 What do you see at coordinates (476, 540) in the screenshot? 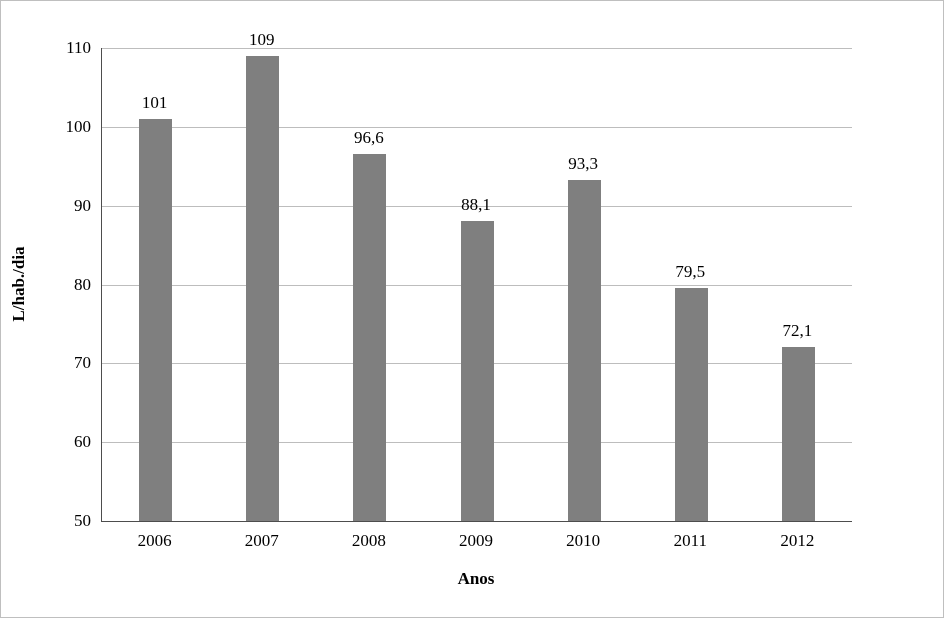
I see `x-tick-label: 2009` at bounding box center [476, 540].